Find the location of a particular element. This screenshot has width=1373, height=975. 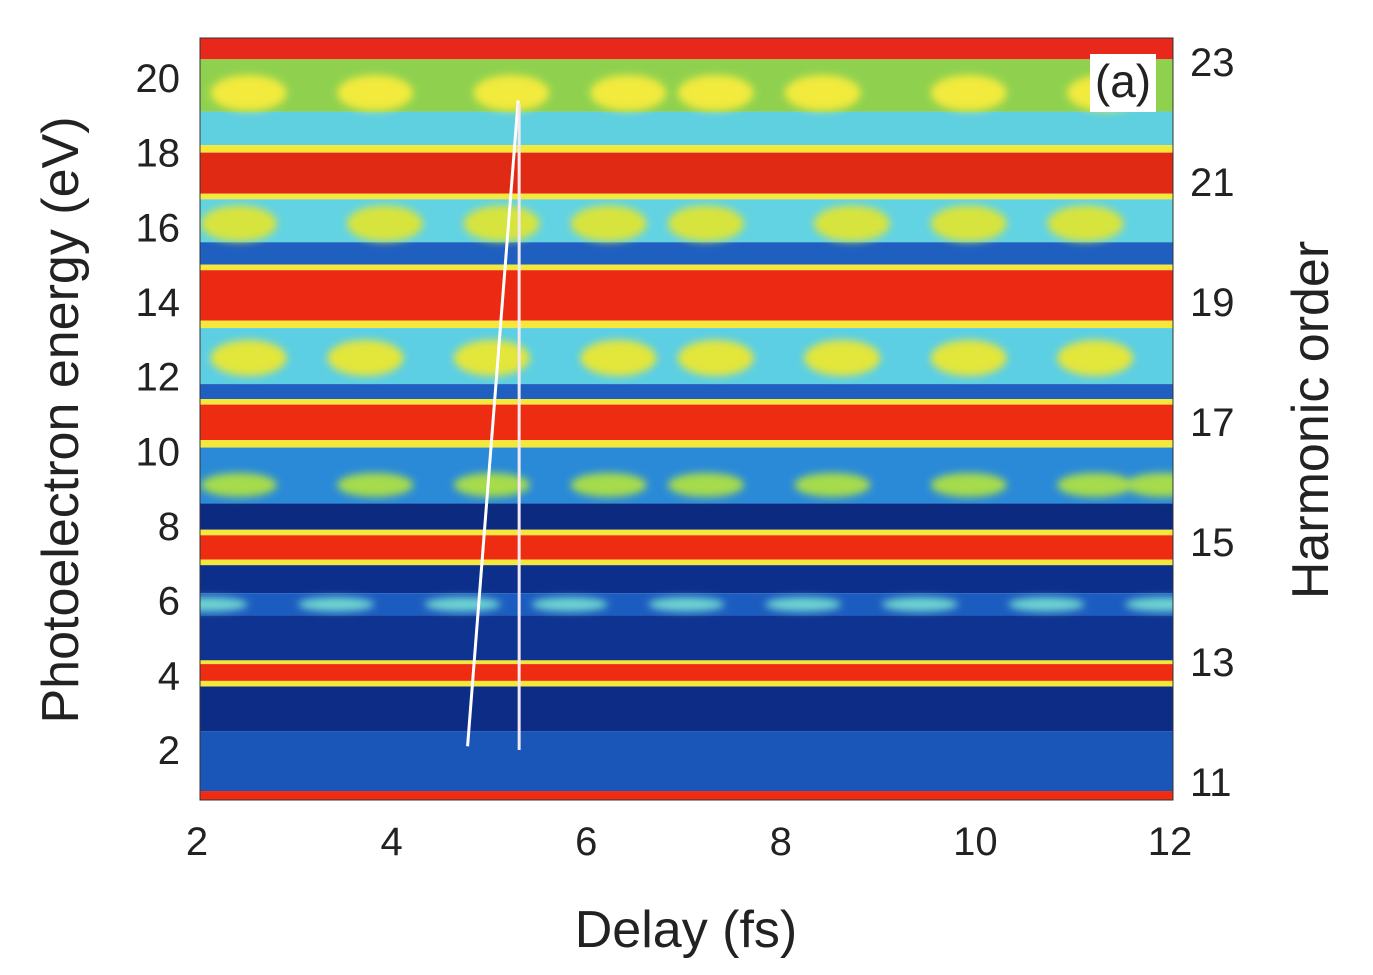

panel-label-text: (a) is located at coordinates (1123, 81).